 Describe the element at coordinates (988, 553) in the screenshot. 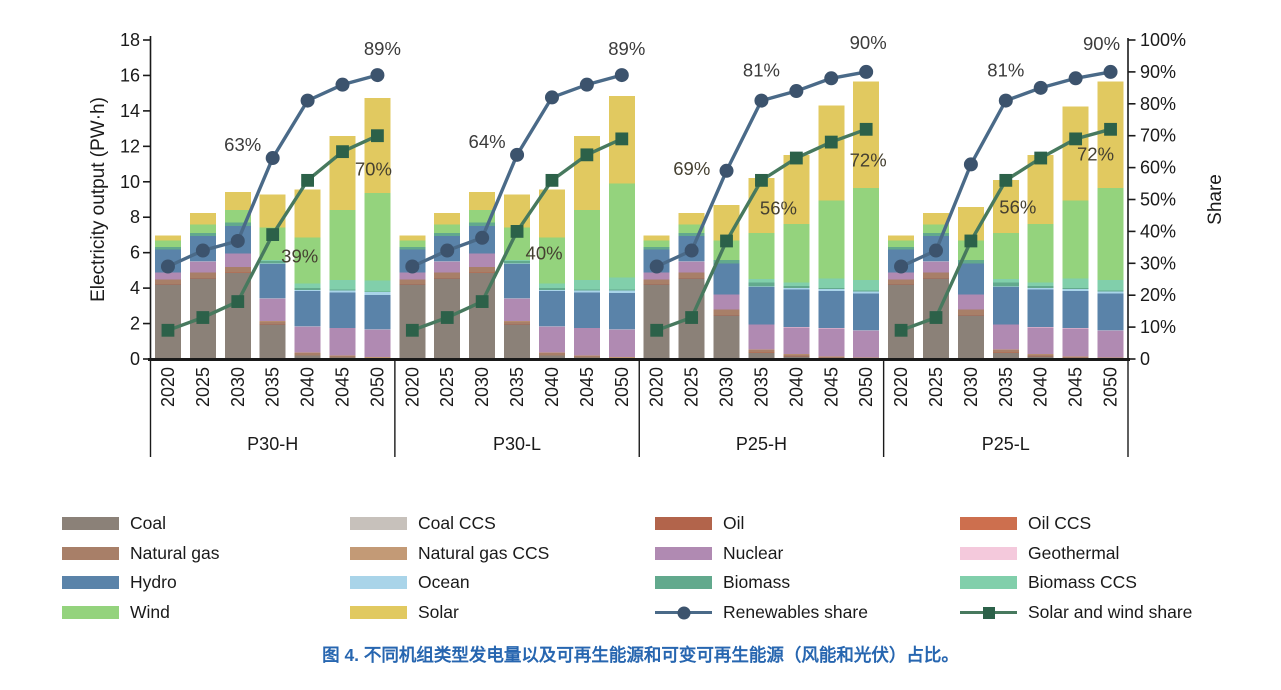

I see `legend-swatch-geothermal` at that location.